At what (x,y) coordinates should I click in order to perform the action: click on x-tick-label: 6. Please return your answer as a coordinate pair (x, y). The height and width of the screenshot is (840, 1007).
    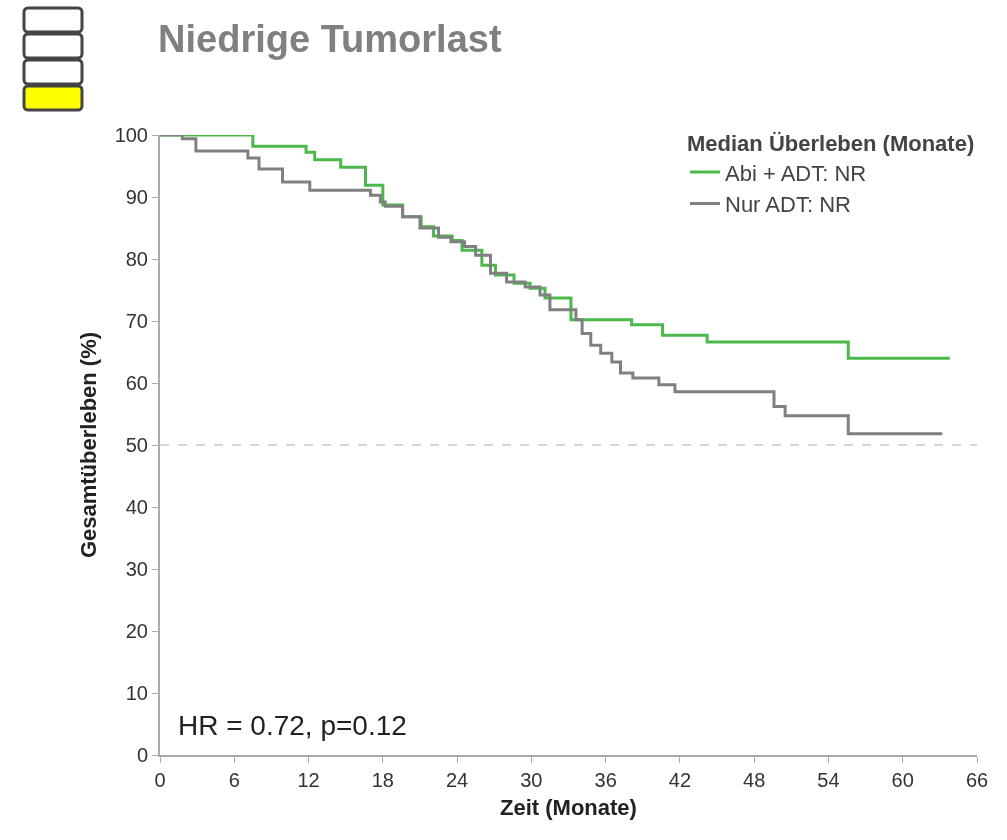
    Looking at the image, I should click on (234, 780).